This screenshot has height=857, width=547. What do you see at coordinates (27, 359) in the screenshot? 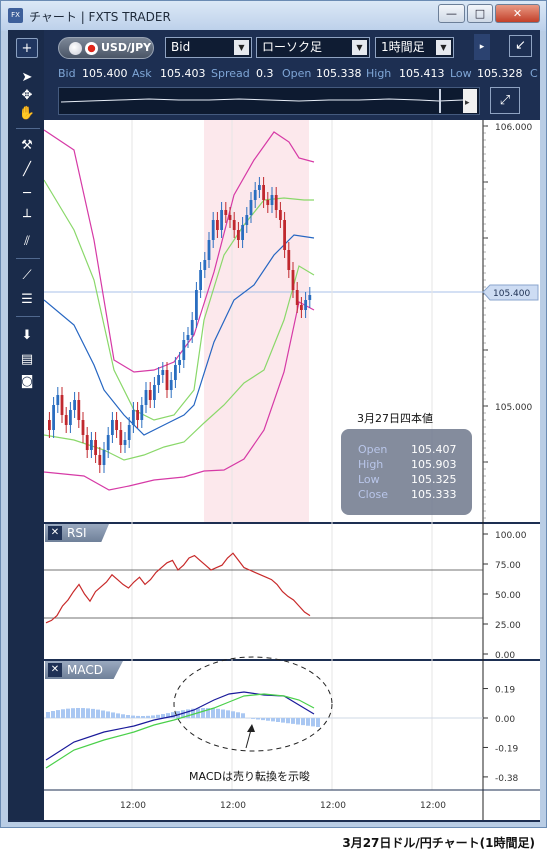
I see `list-icon: ▤` at bounding box center [27, 359].